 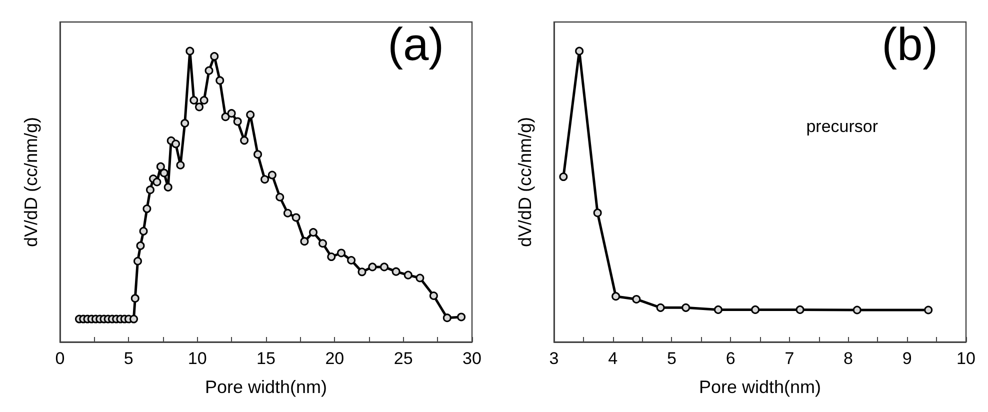 I want to click on x-tick-label: 3, so click(x=554, y=358).